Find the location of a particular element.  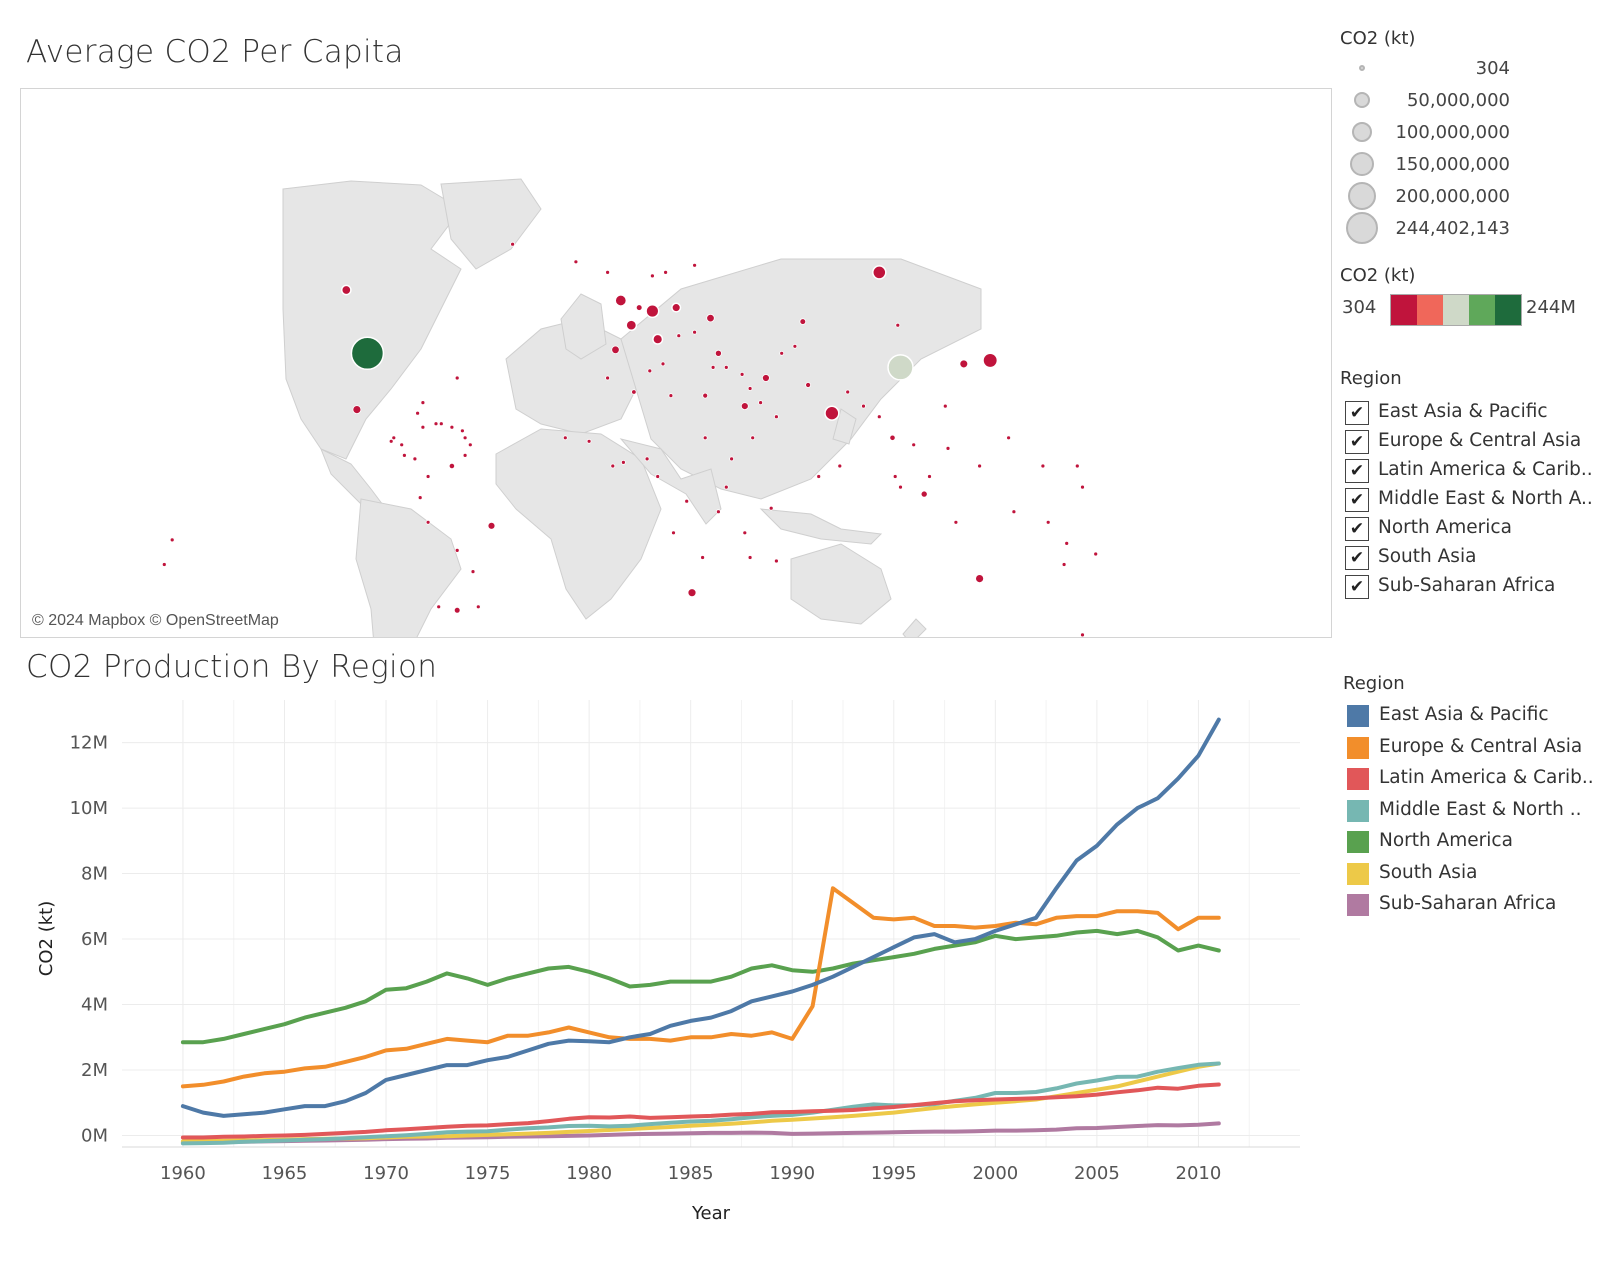

line-legend-item: Latin America & Carib.. is located at coordinates (1472, 781).